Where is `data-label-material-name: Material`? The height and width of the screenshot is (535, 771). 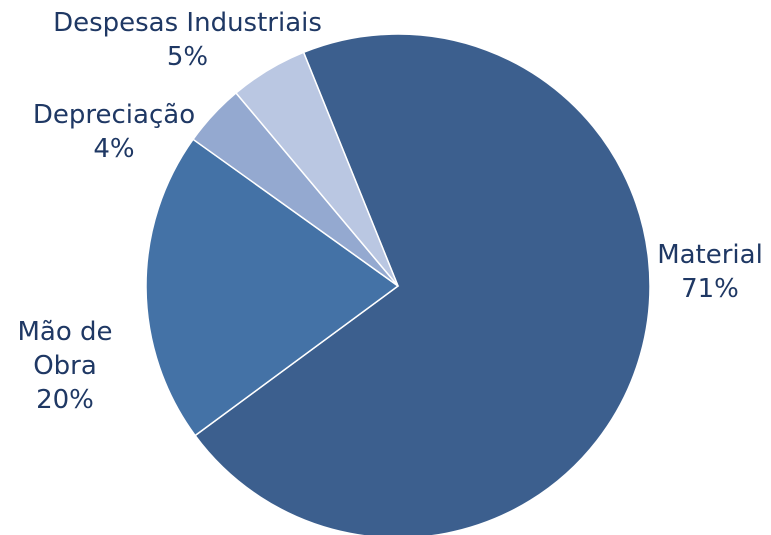 data-label-material-name: Material is located at coordinates (710, 255).